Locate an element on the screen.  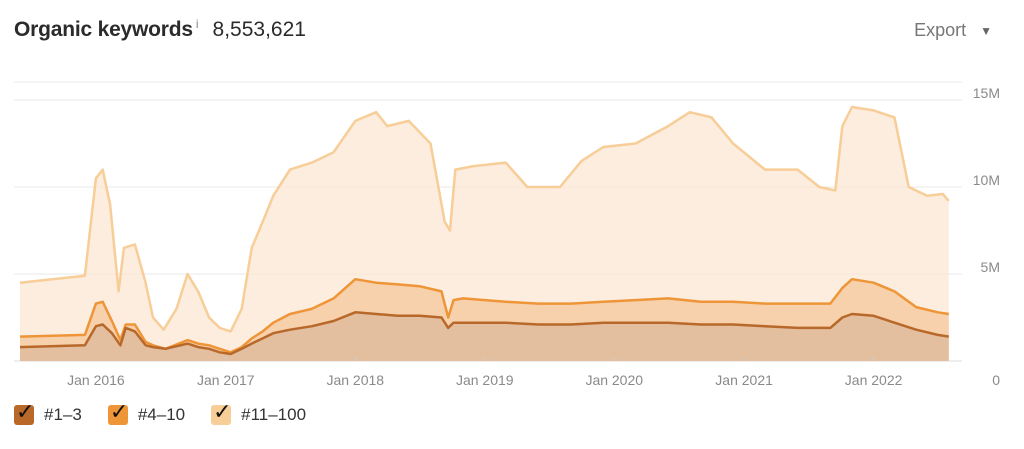
x-tick-label: Jan 2017 is located at coordinates (226, 380).